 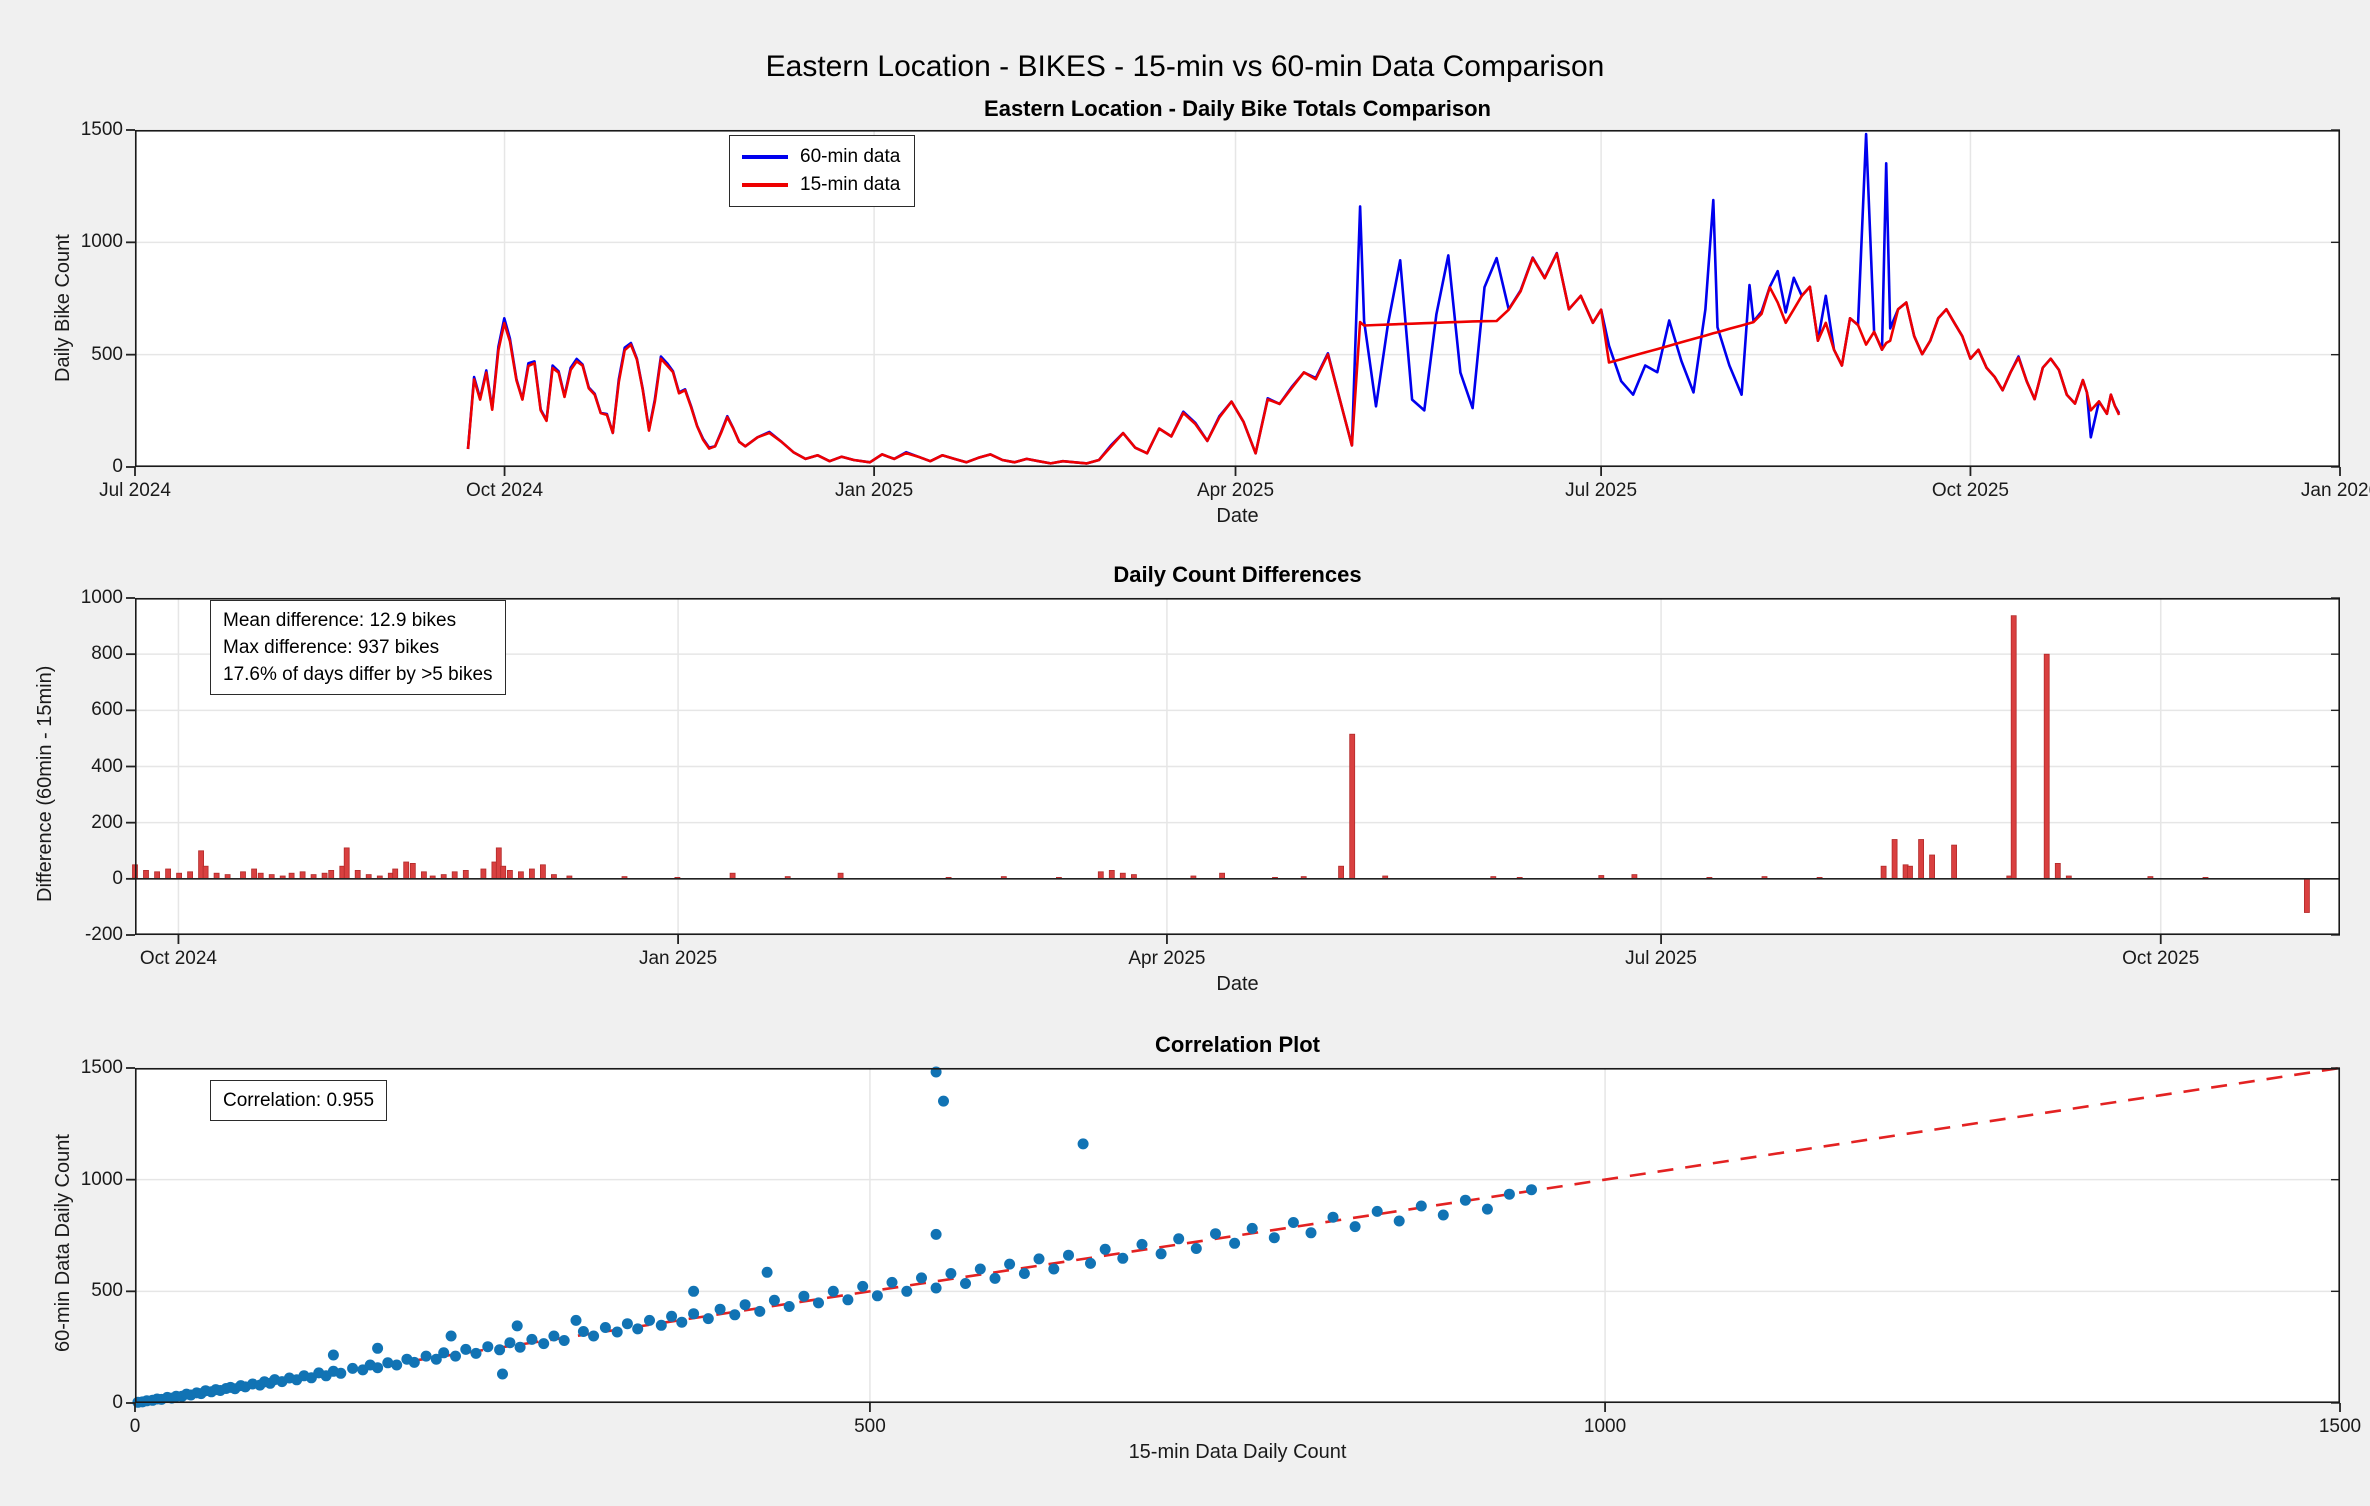 I want to click on x-tick-label: 1000, so click(x=1605, y=1426).